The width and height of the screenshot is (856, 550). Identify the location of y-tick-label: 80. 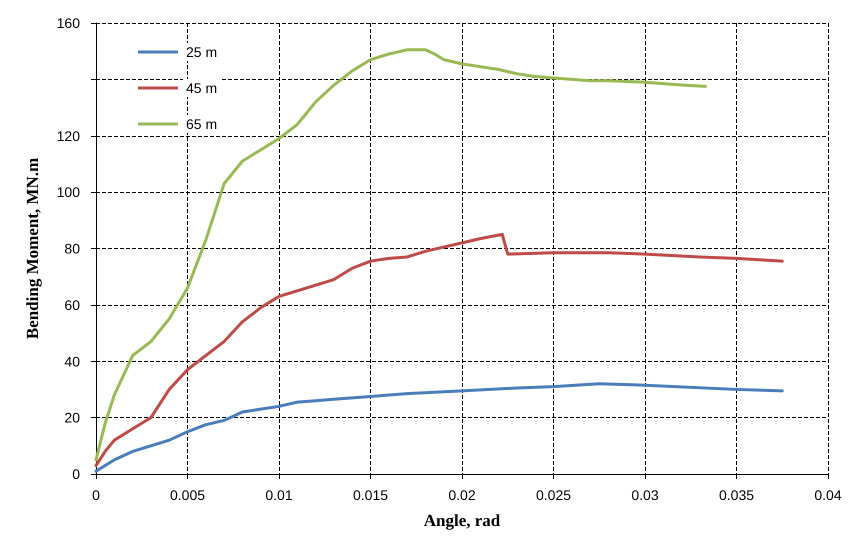
(72, 248).